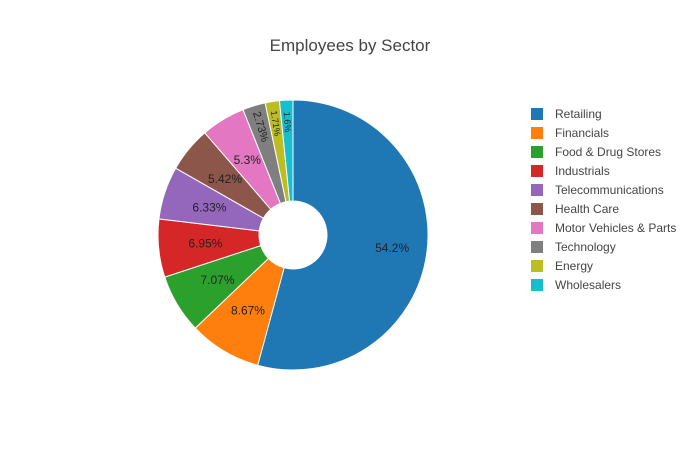 The height and width of the screenshot is (455, 700). Describe the element at coordinates (287, 122) in the screenshot. I see `slice-label: 1.6%` at that location.